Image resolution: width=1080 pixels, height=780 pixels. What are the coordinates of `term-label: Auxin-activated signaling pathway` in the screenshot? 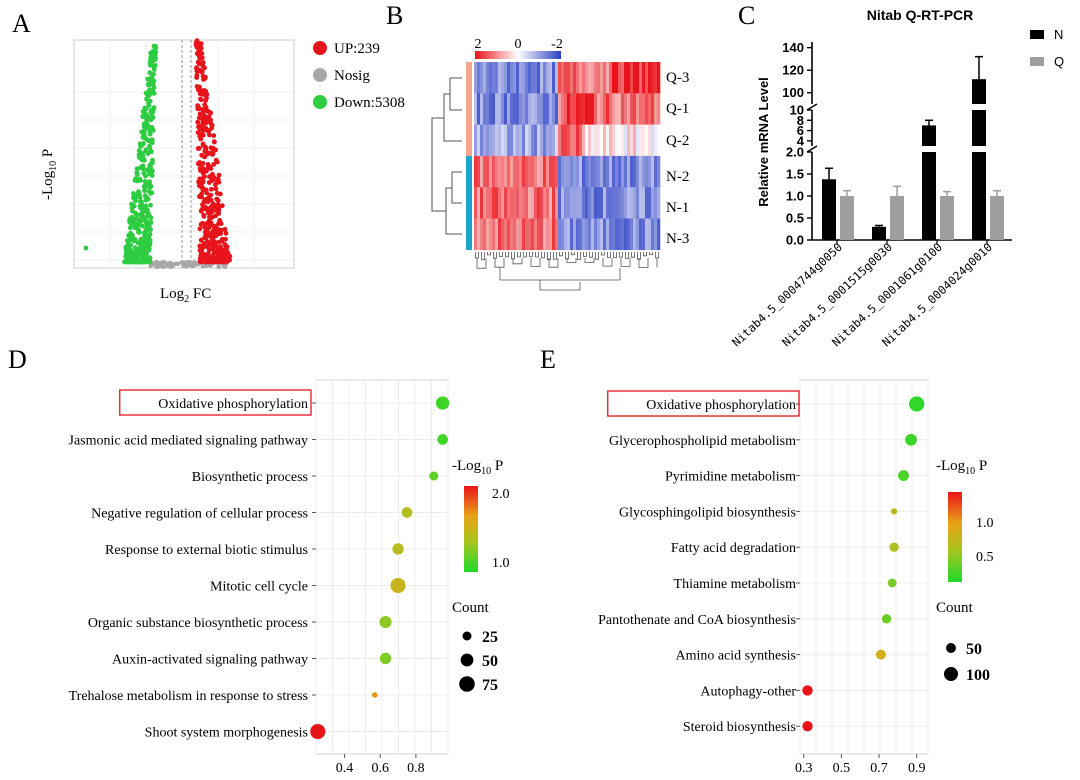 It's located at (210, 660).